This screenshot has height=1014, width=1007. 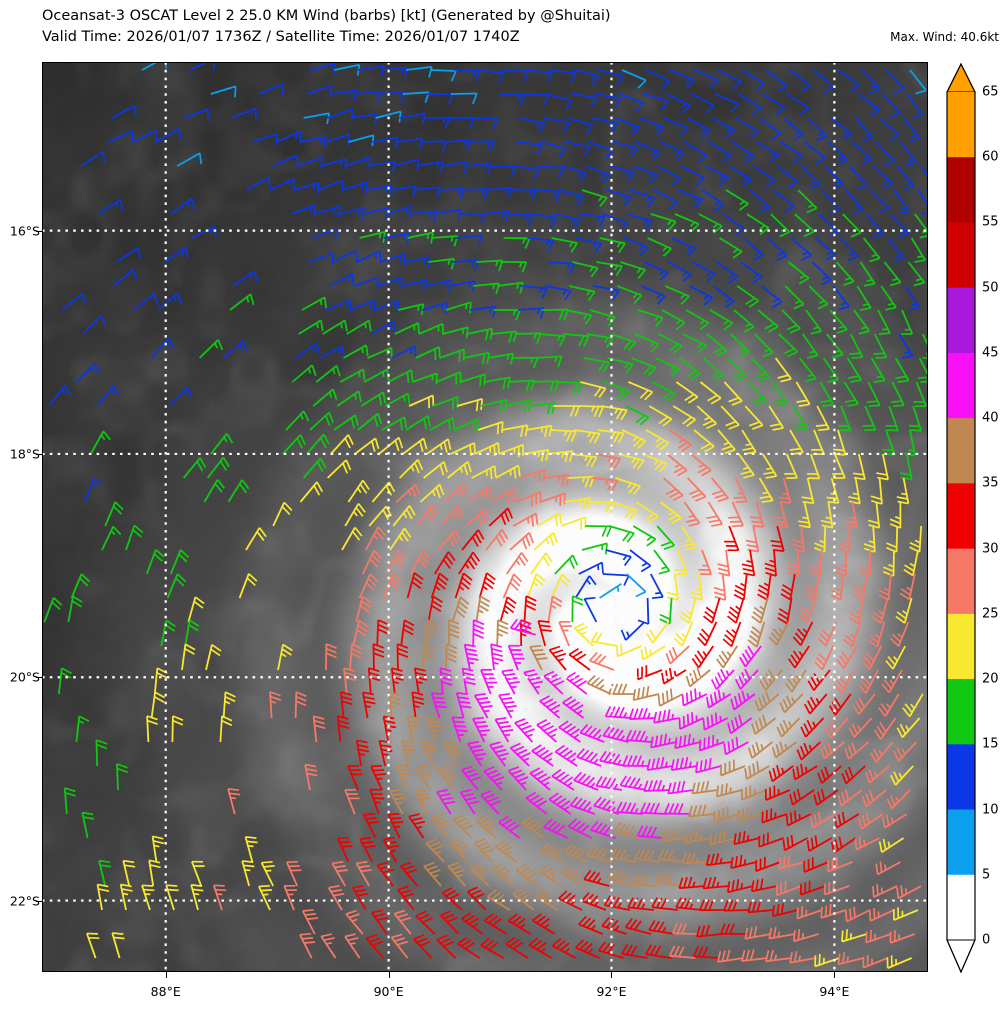 I want to click on y-axis-tick, so click(x=39, y=454).